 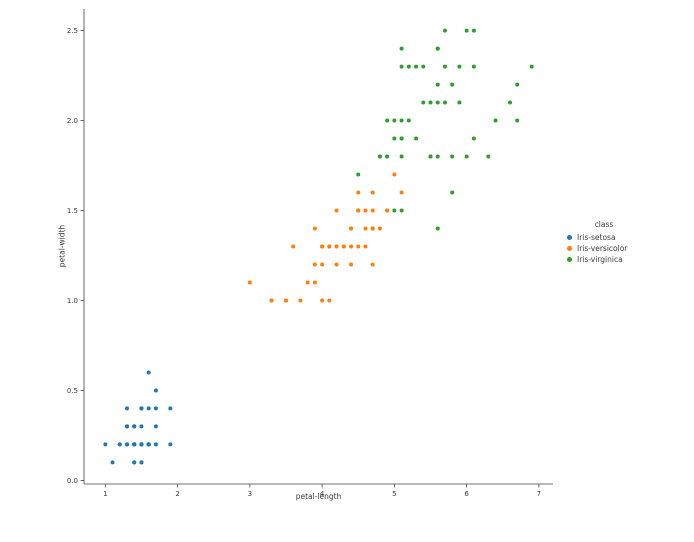 I want to click on legend-marker-iris-setosa, so click(x=569, y=237).